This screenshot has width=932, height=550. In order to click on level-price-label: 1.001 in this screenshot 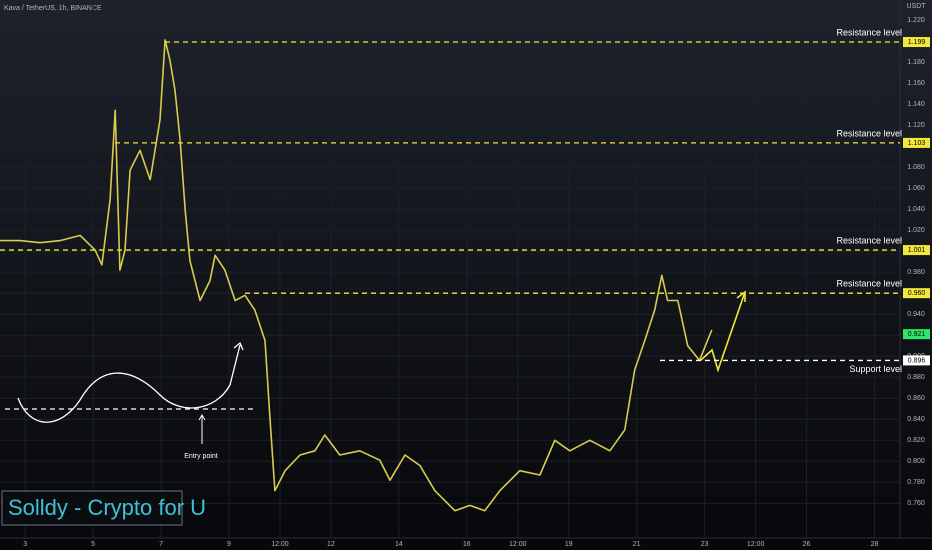, I will do `click(917, 250)`.